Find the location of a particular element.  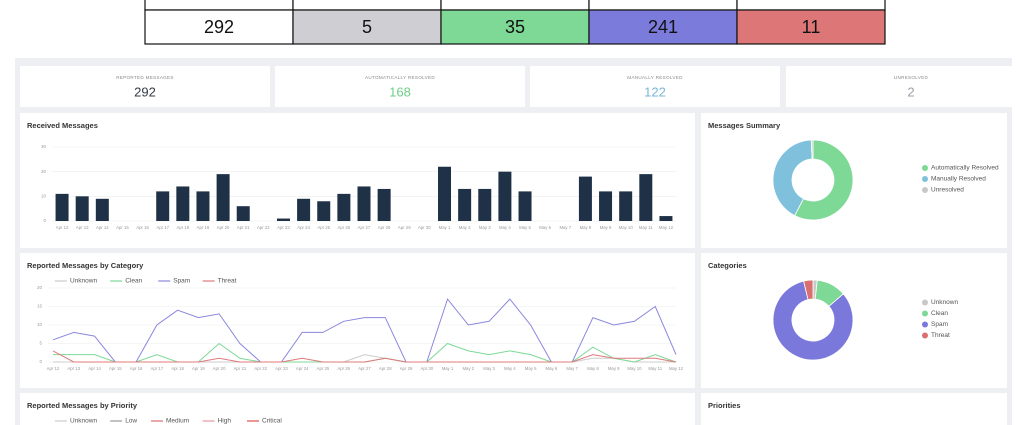

x-tick-label: Apr 24 is located at coordinates (302, 368).